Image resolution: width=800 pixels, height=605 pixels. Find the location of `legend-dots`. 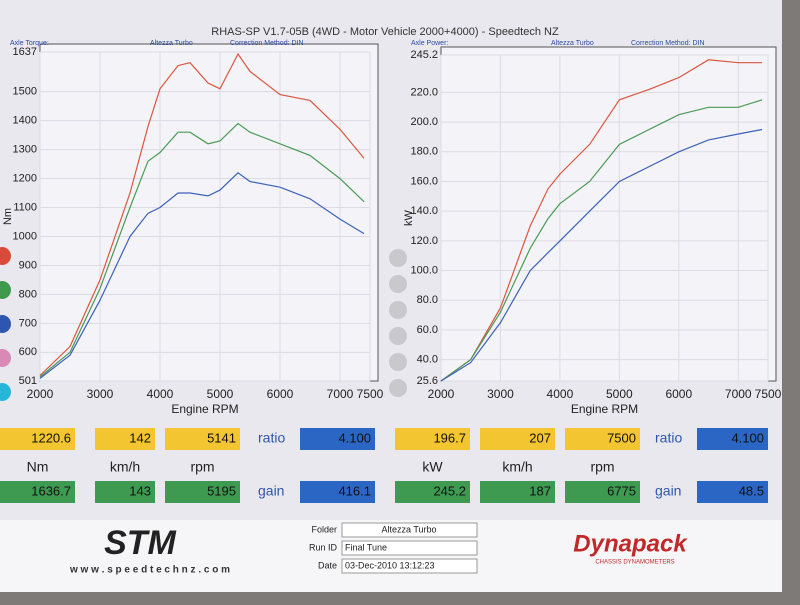

legend-dots is located at coordinates (203, 324).